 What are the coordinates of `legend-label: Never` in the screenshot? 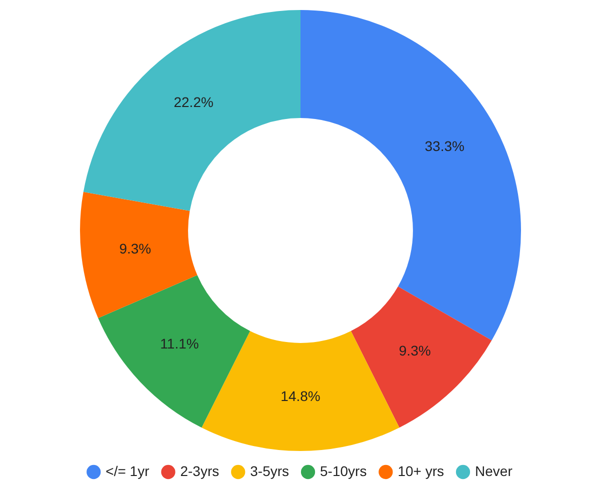 It's located at (494, 470).